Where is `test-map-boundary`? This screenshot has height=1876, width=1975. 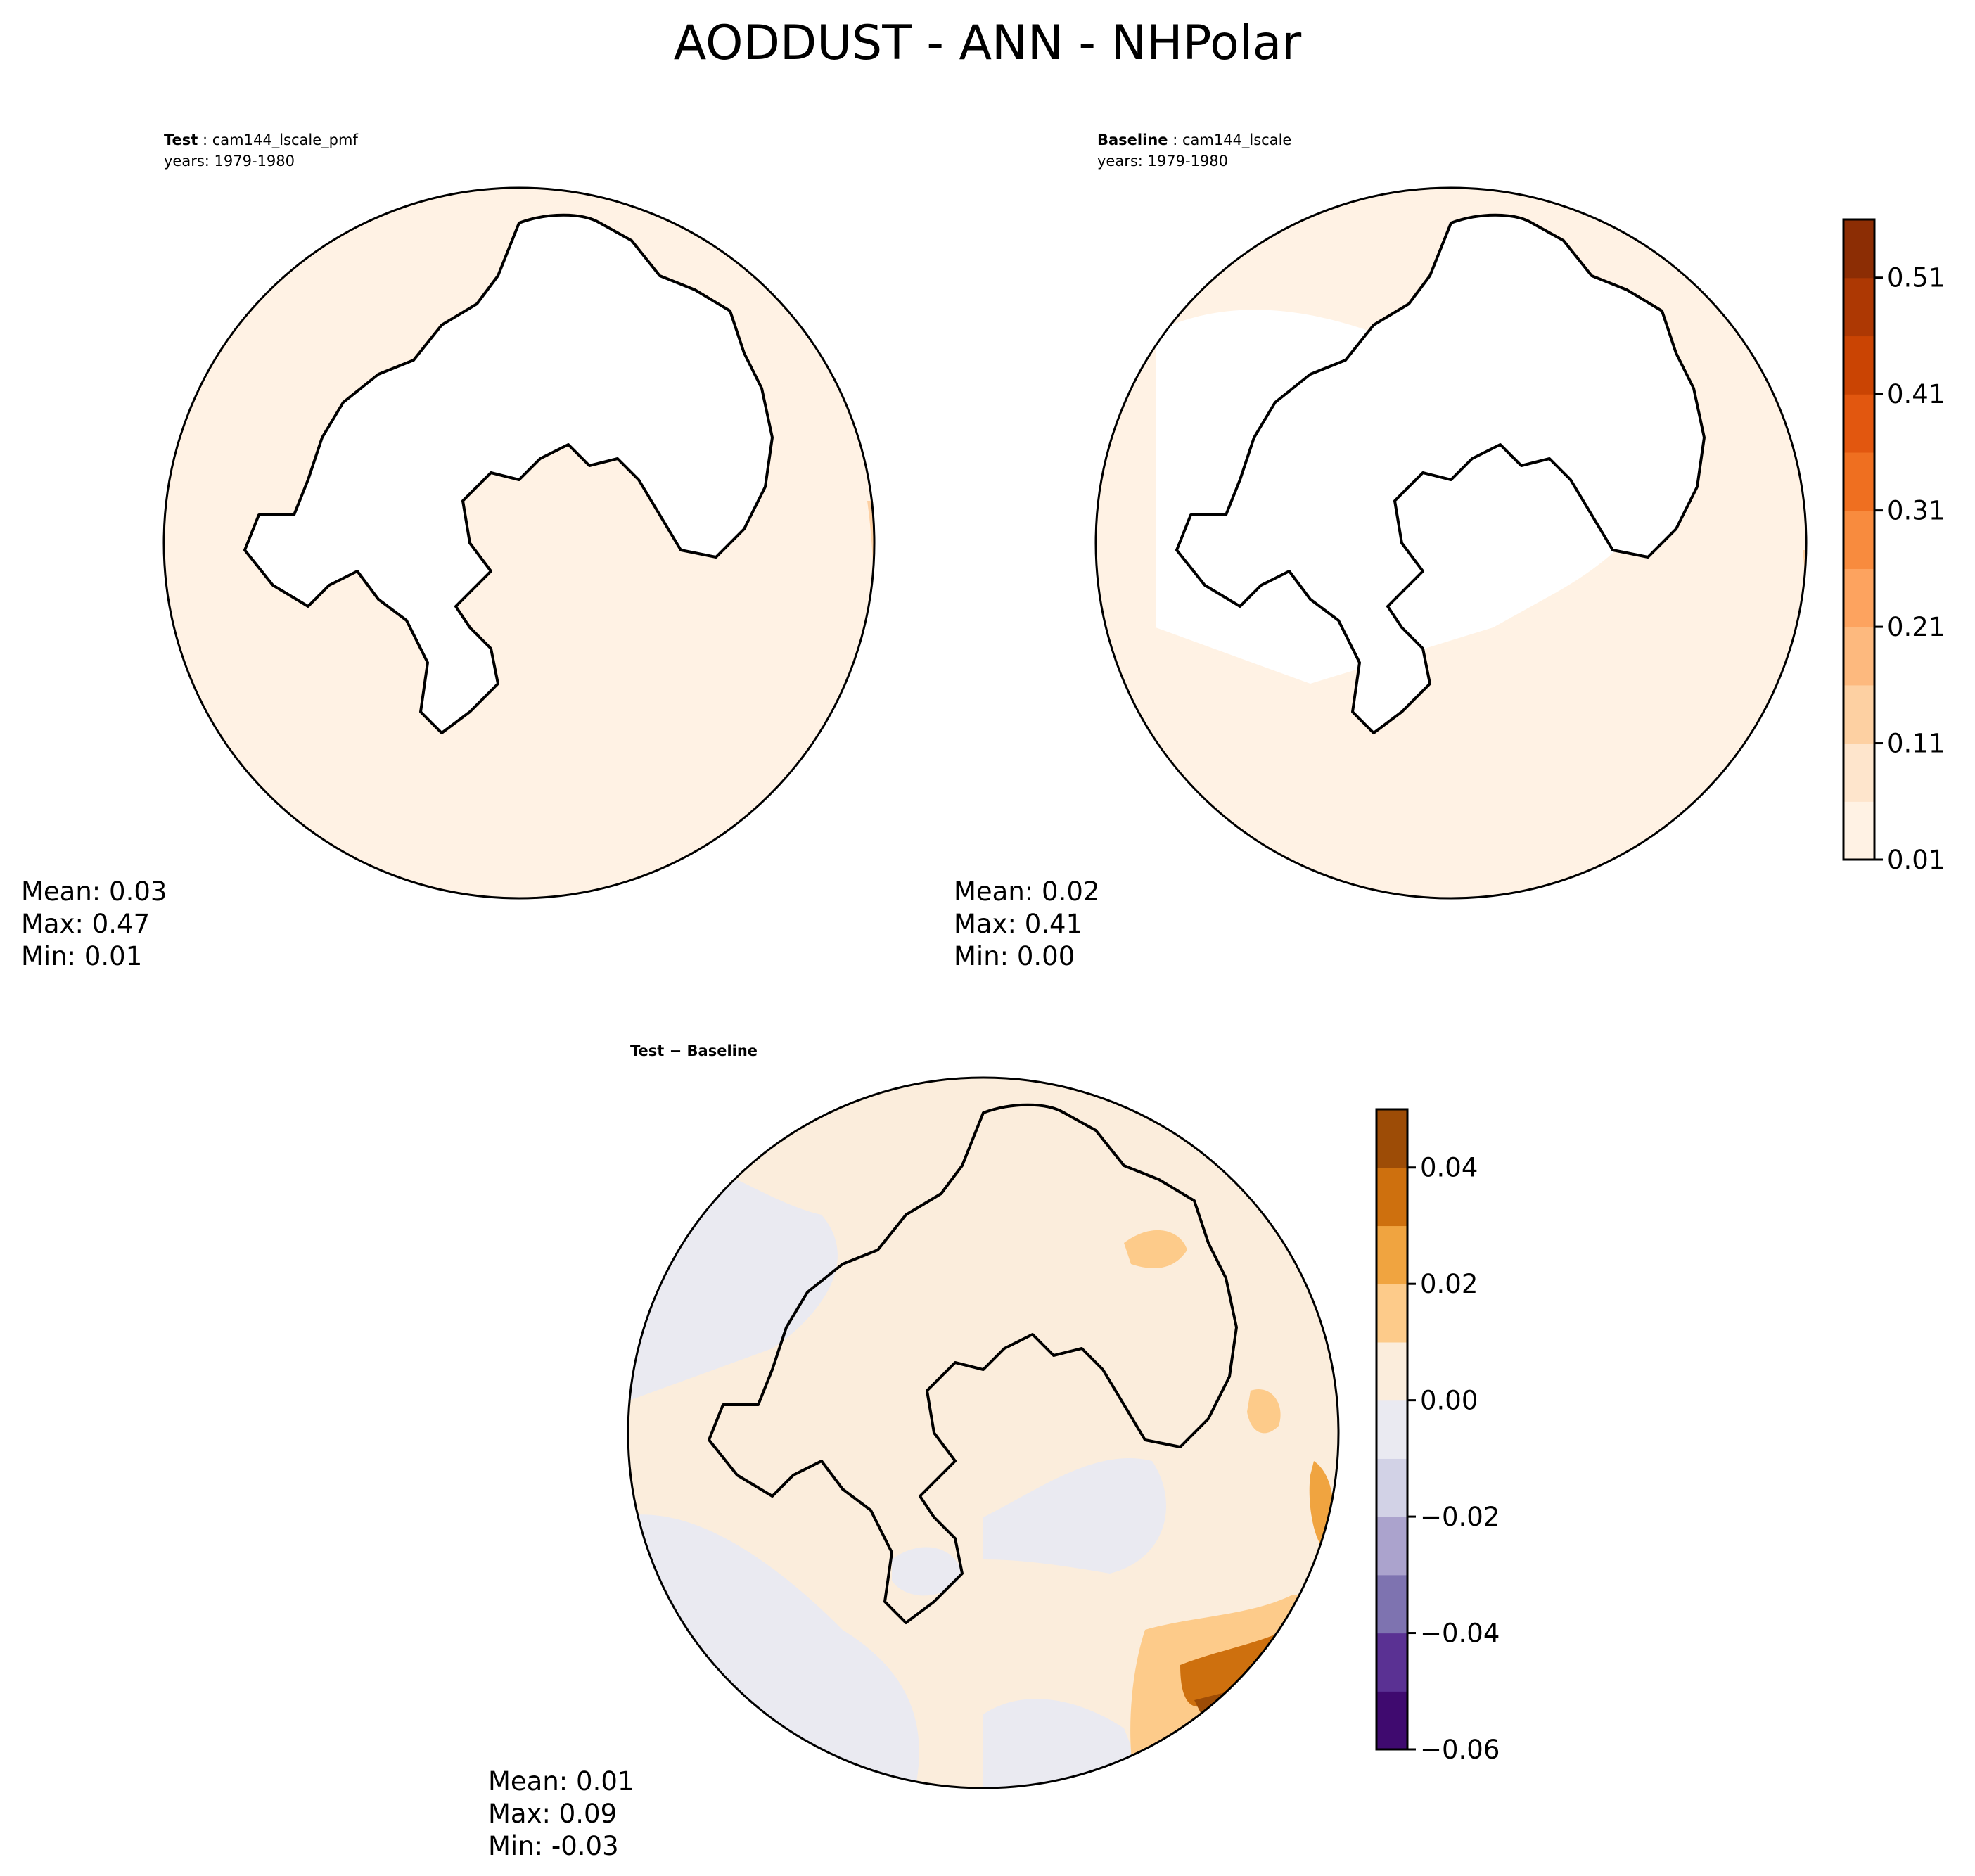 test-map-boundary is located at coordinates (519, 543).